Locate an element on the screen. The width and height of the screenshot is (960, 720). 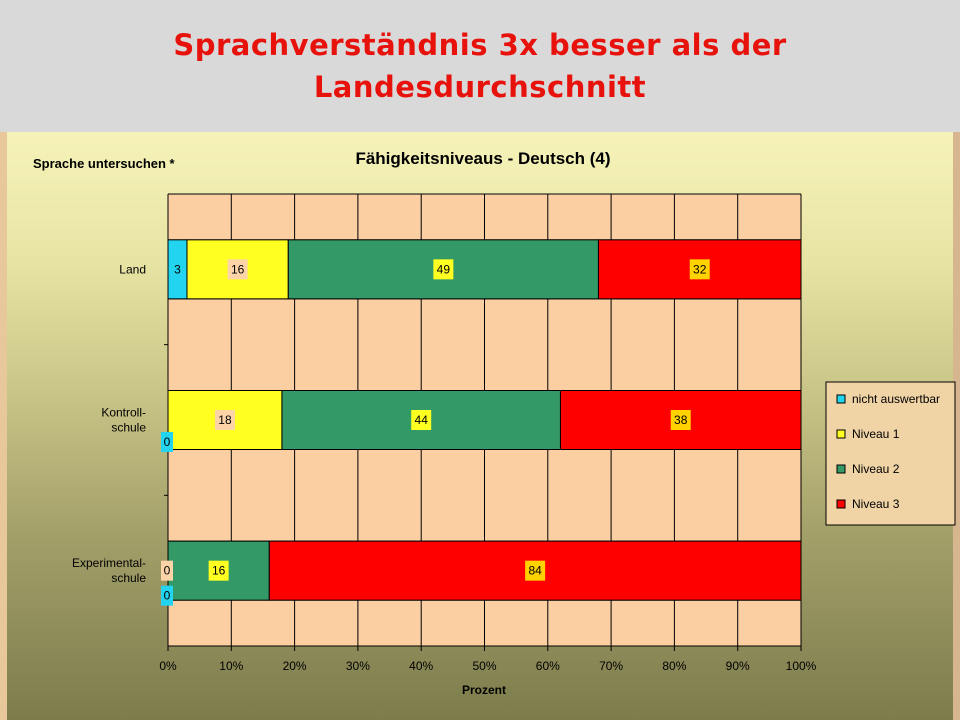
legend-entry: Niveau 1 is located at coordinates (876, 434).